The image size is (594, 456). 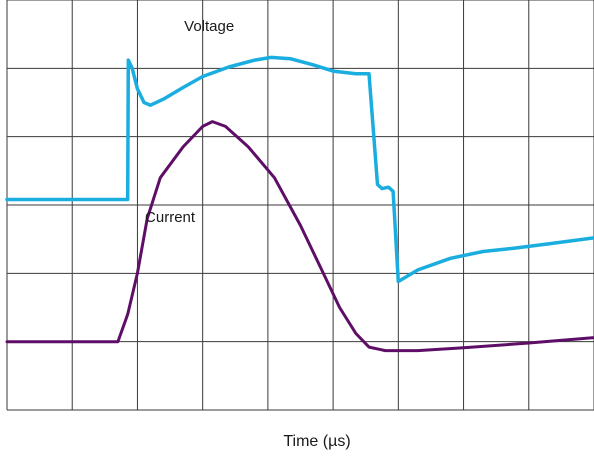 What do you see at coordinates (170, 217) in the screenshot?
I see `current-annotation: Current` at bounding box center [170, 217].